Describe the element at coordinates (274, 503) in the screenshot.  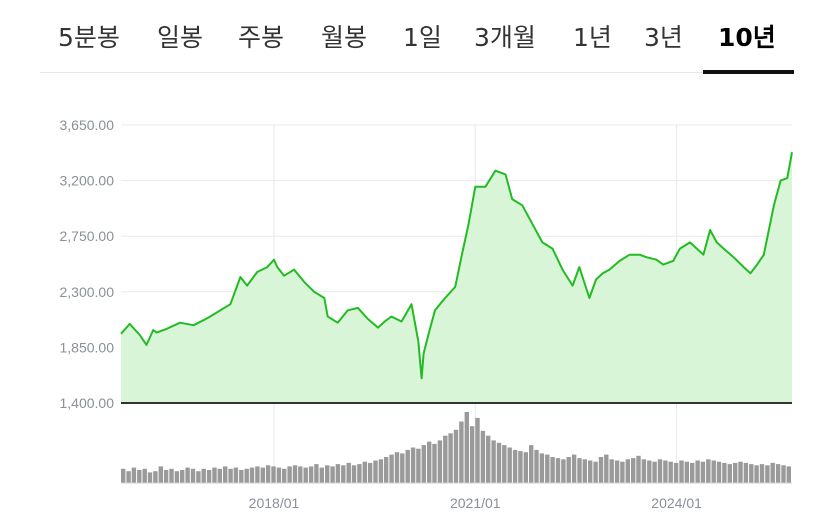
I see `x-tick-label: 2018/01` at that location.